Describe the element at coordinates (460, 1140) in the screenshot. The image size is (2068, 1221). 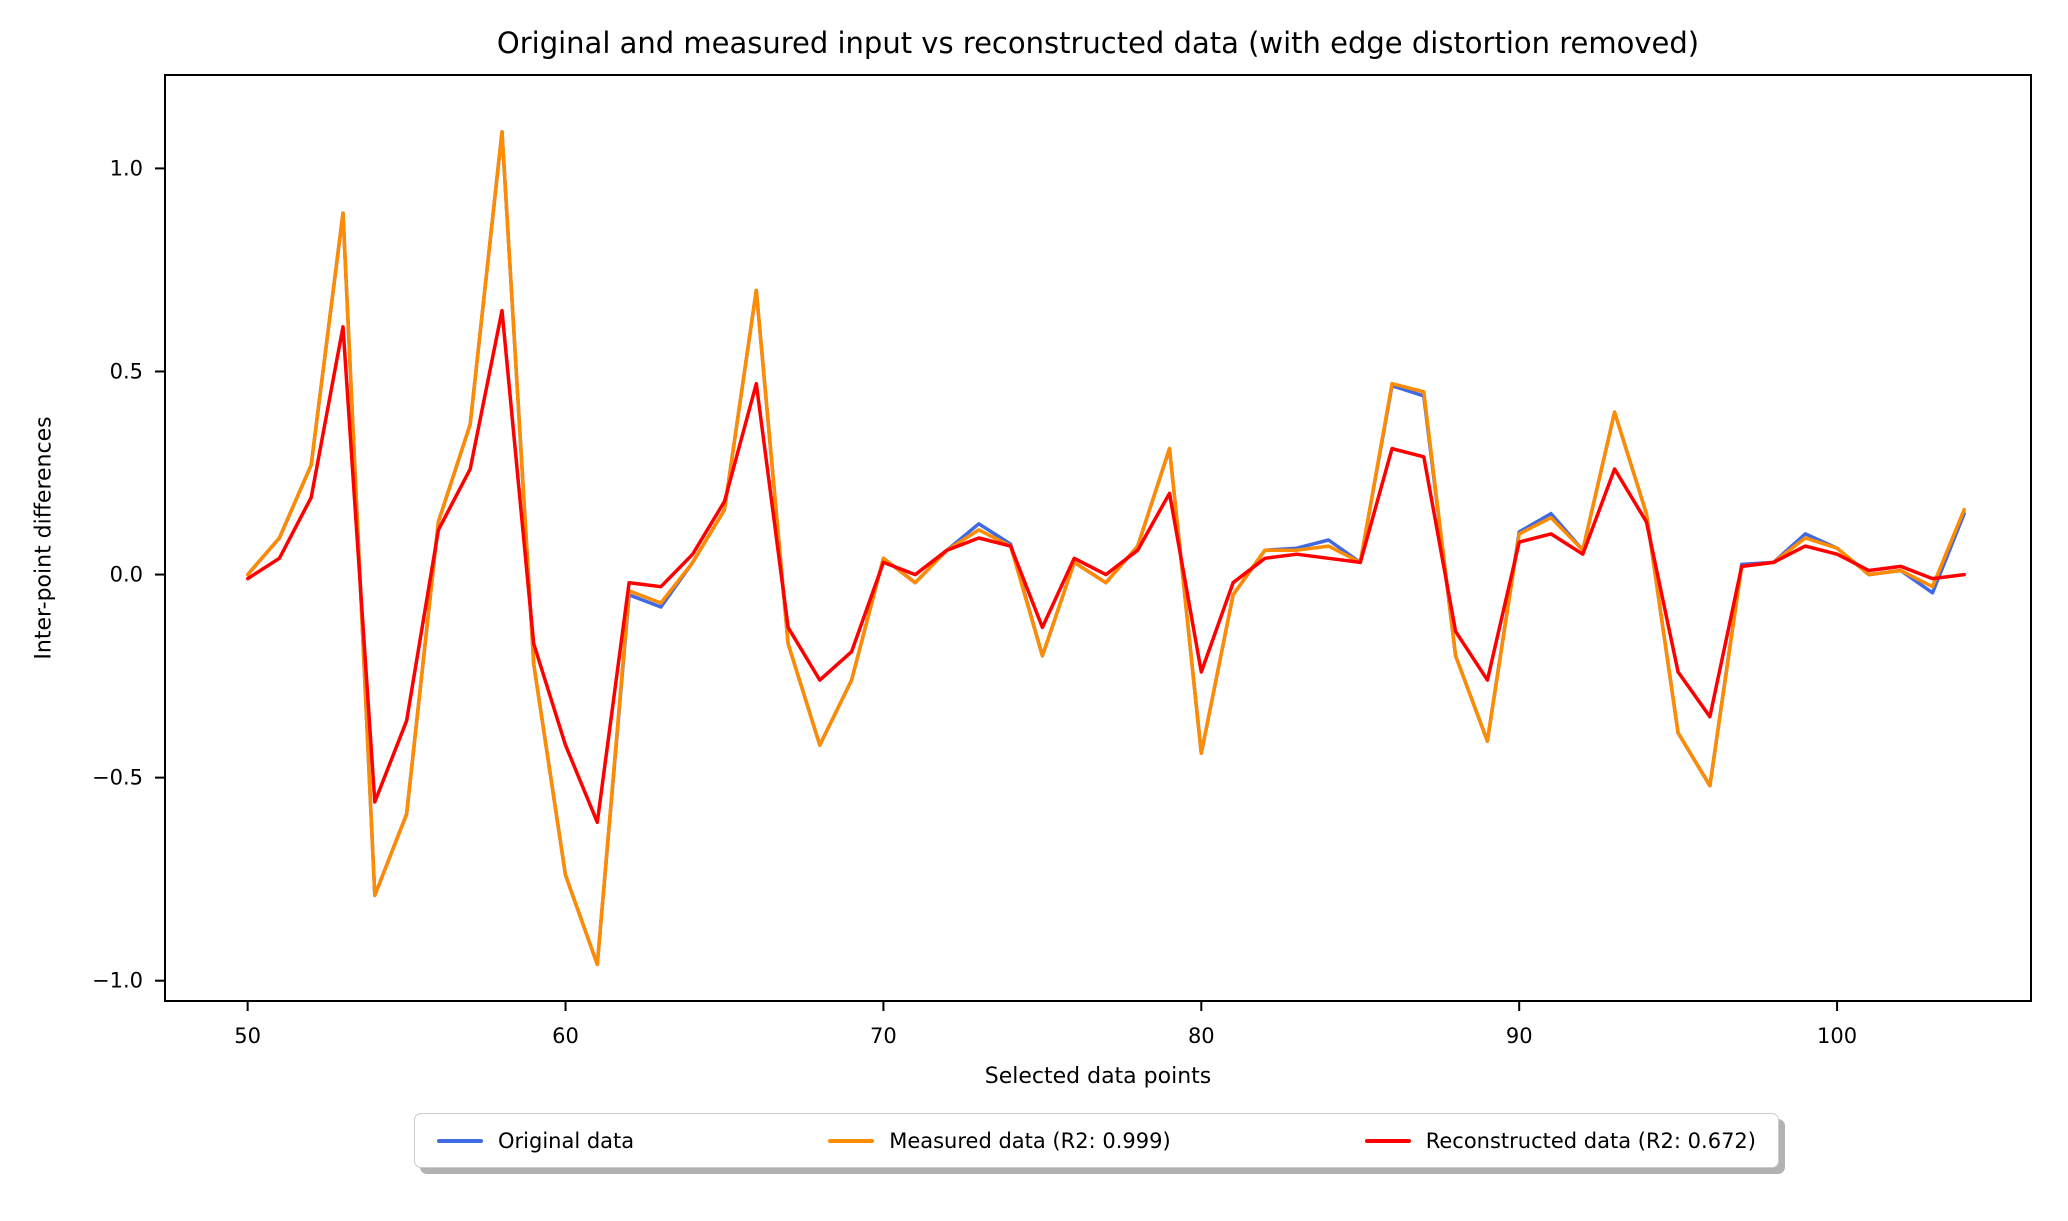
I see `original-line-swatch` at that location.